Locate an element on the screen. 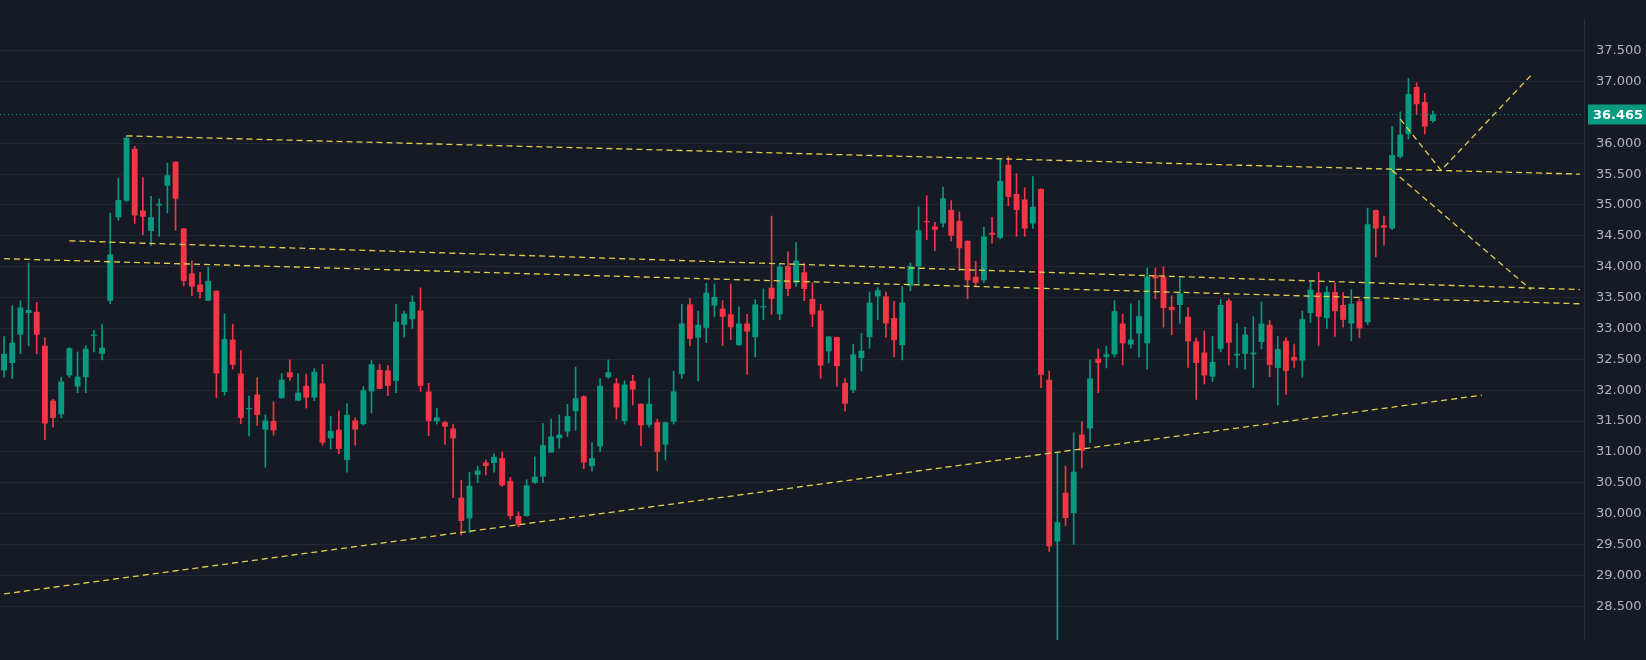 The height and width of the screenshot is (660, 1646). y-tick-label: 35.000 is located at coordinates (1619, 204).